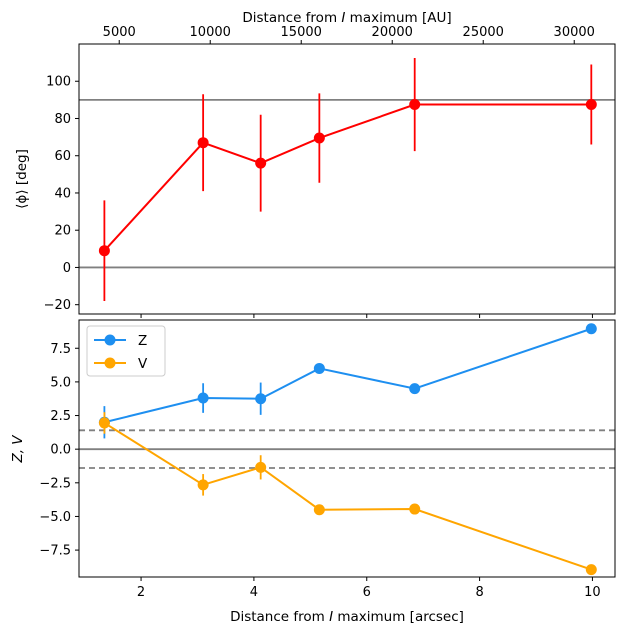 This screenshot has width=619, height=625. I want to click on top-y-tick-label: −20, so click(57, 305).